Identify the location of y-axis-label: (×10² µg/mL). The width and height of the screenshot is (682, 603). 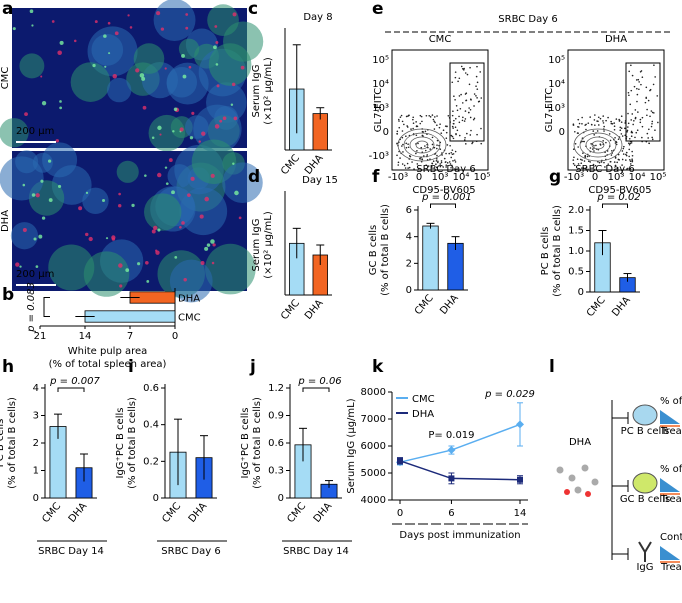
(268, 91).